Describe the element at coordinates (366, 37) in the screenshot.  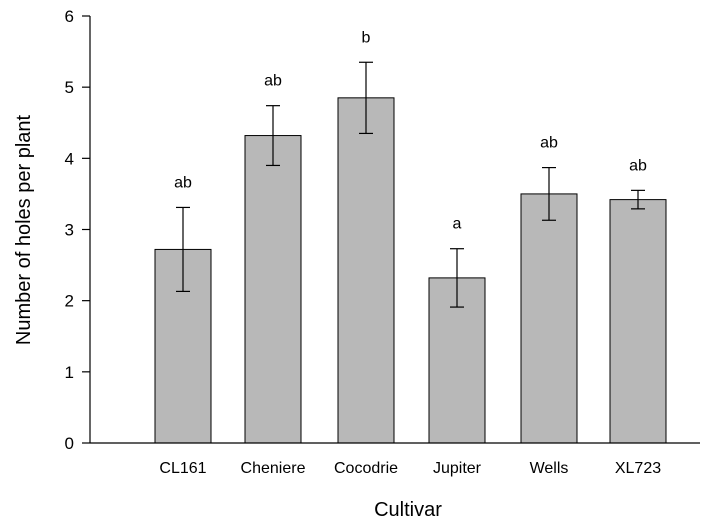
I see `significance-label-cocodrie: b` at that location.